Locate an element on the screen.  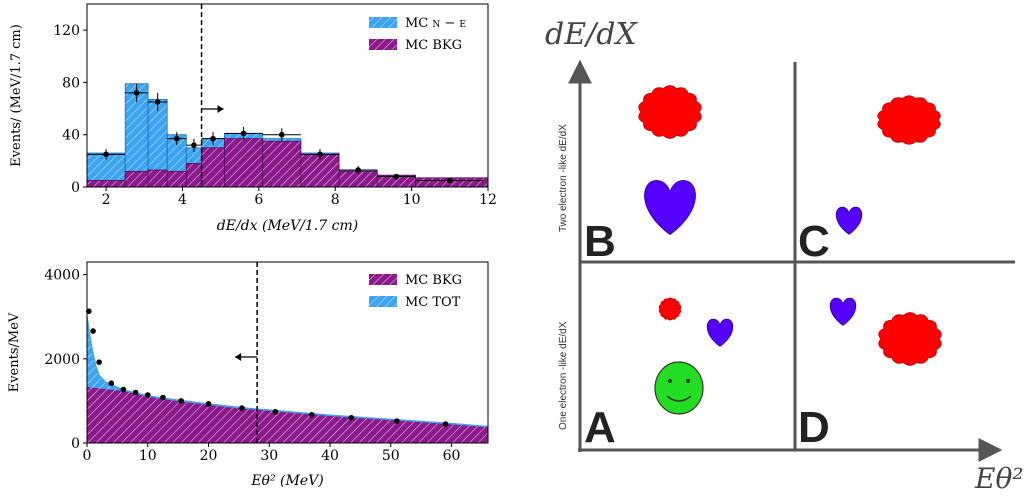
diagram-y-label: dE/dX is located at coordinates (591, 34).